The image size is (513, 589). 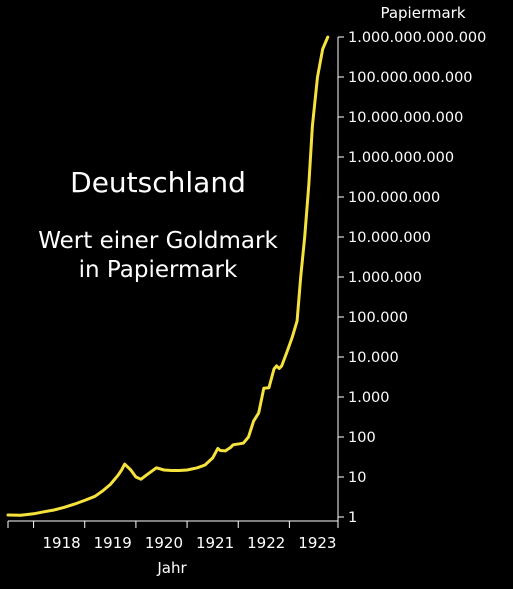 What do you see at coordinates (417, 38) in the screenshot?
I see `y-tick-label: 1.000.000.000.000` at bounding box center [417, 38].